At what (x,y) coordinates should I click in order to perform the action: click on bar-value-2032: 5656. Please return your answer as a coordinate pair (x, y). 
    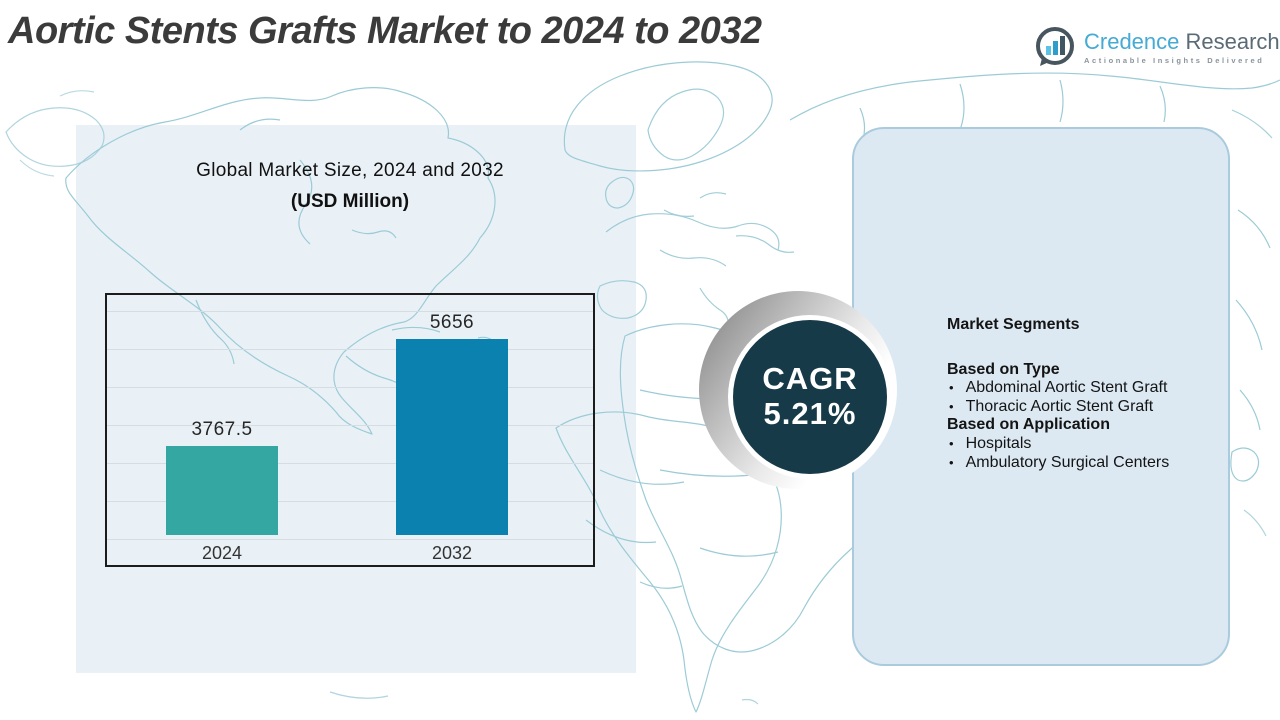
    Looking at the image, I should click on (452, 322).